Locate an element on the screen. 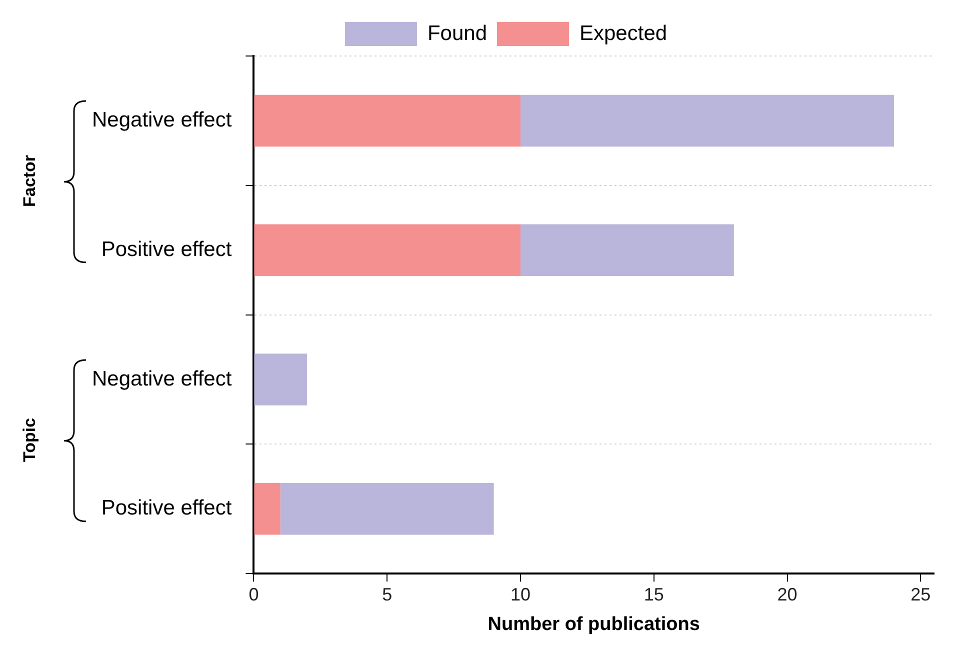  x-axis-title: Number of publications is located at coordinates (594, 624).